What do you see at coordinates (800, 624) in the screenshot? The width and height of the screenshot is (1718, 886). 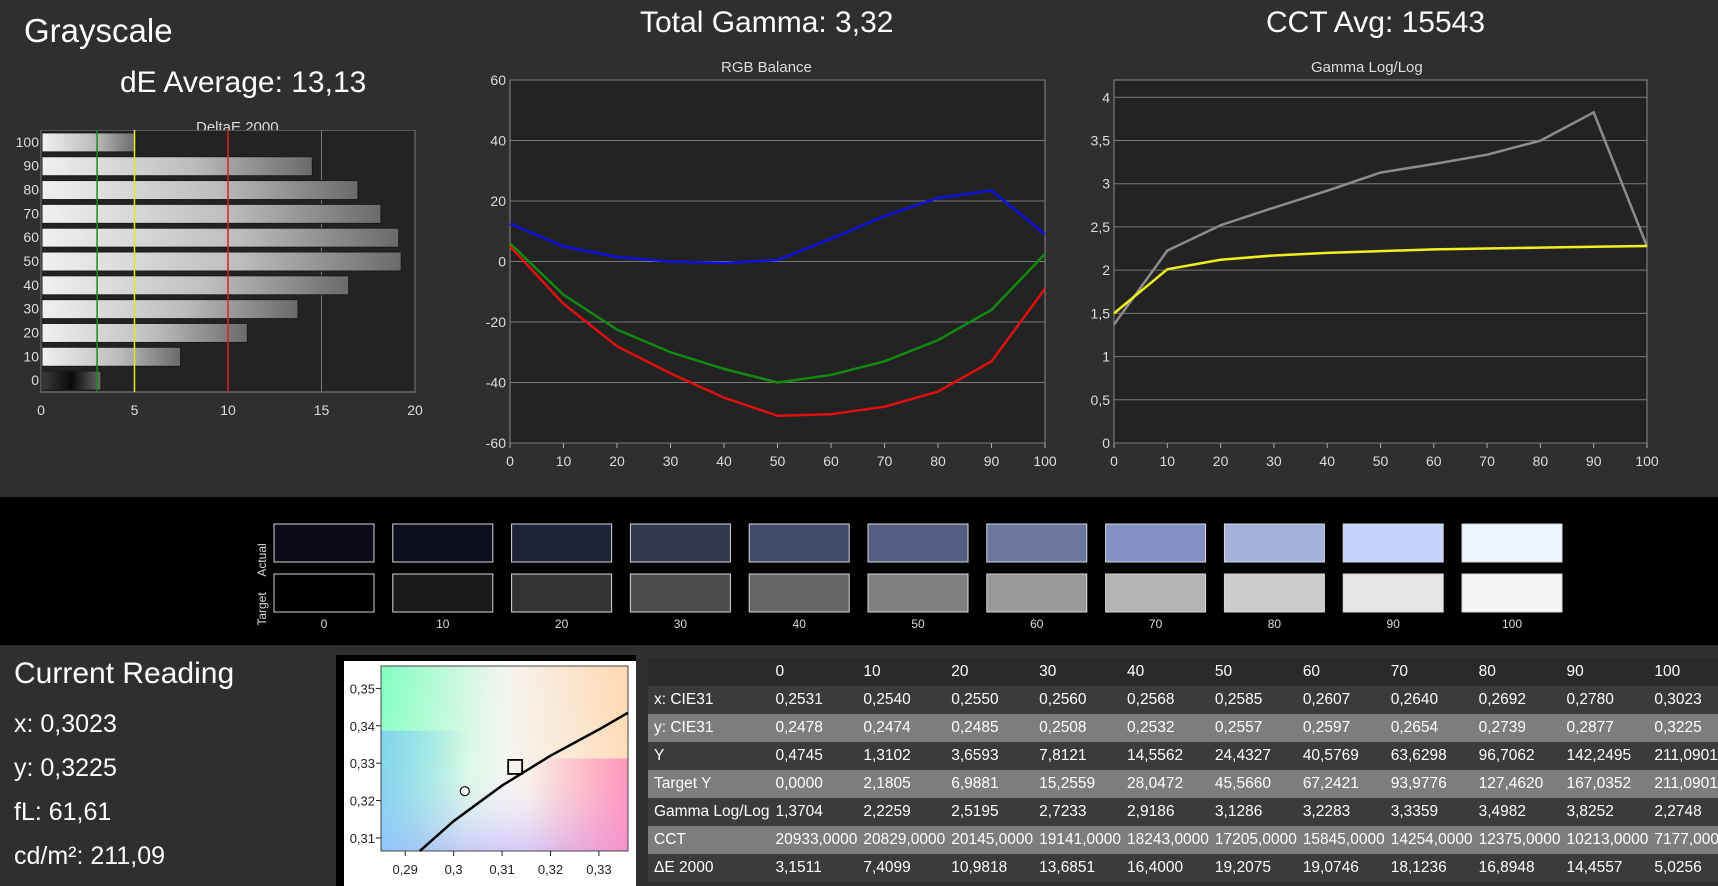 I see `swatch-level-label: 40` at bounding box center [800, 624].